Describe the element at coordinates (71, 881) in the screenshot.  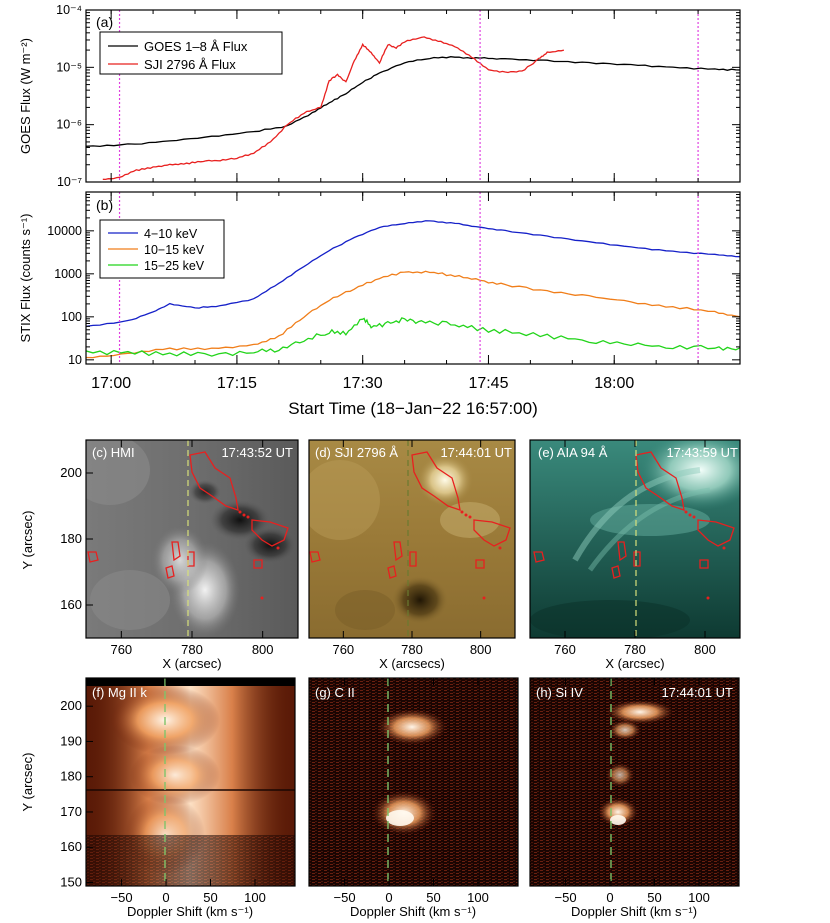
I see `img-ytick-label-3-0: 150` at that location.